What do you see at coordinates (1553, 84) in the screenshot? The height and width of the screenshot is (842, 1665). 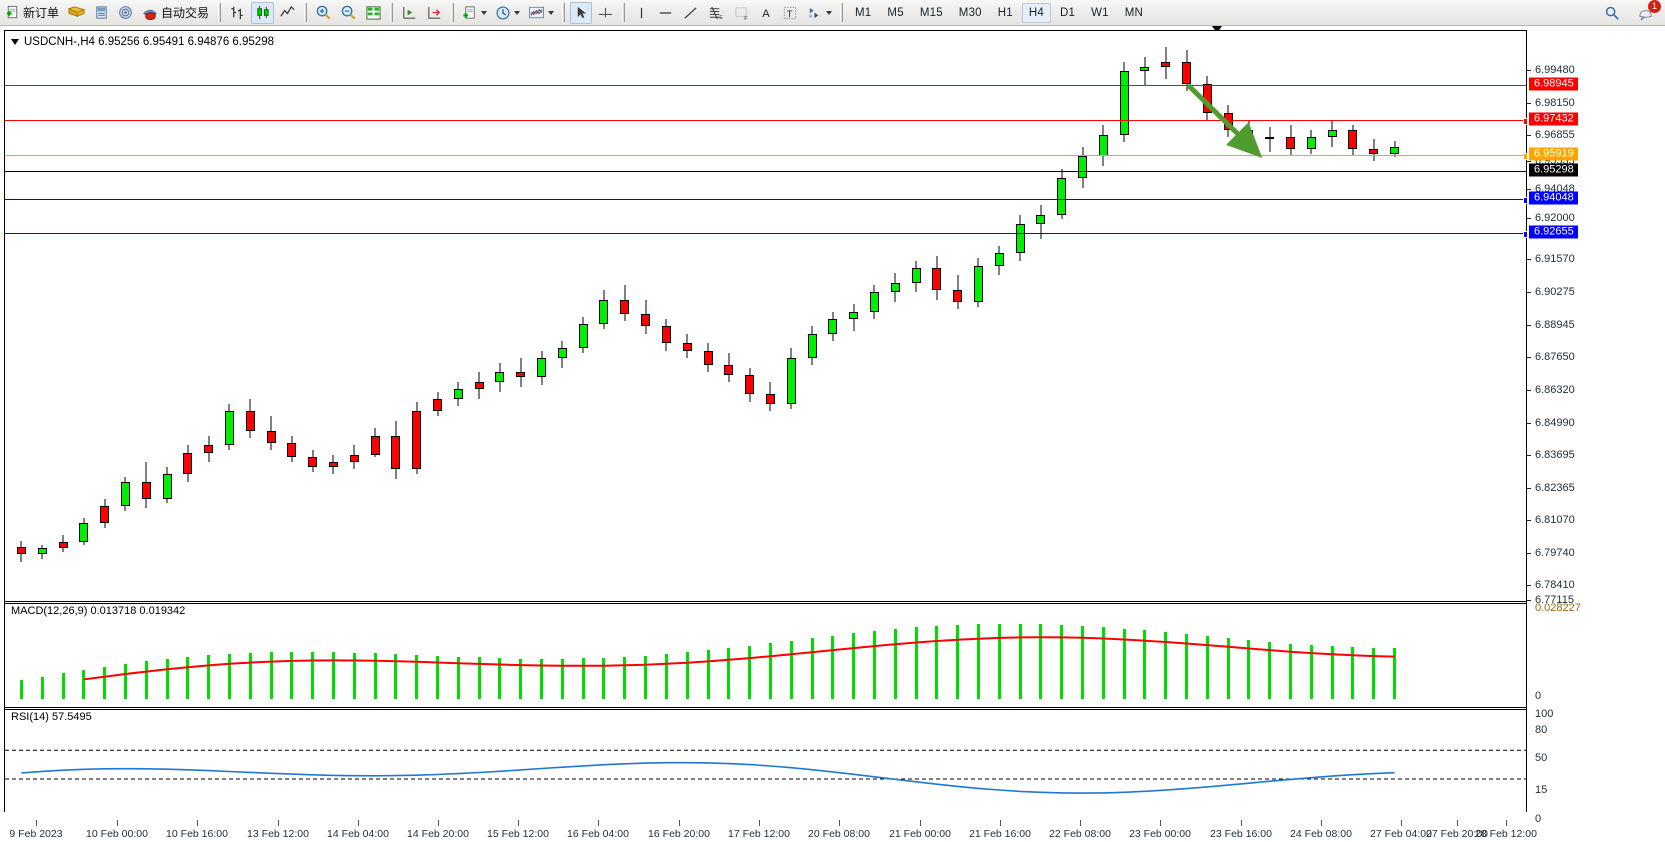 I see `price-level-chip: 6.98945` at bounding box center [1553, 84].